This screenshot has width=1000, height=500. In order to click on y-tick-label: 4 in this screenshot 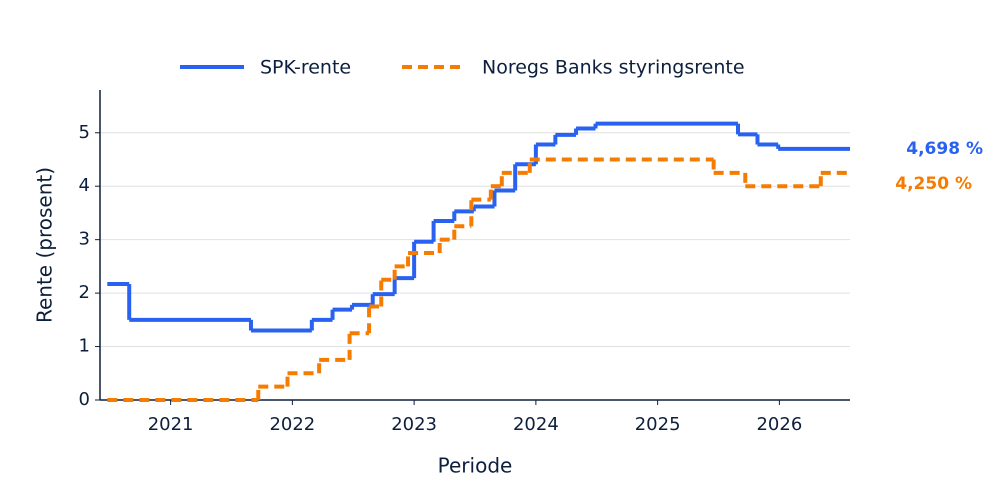, I will do `click(84, 185)`.